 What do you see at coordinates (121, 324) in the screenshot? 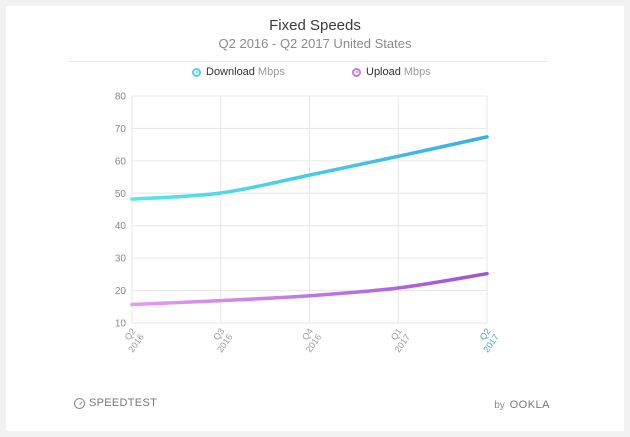
I see `y-tick-label: 10` at bounding box center [121, 324].